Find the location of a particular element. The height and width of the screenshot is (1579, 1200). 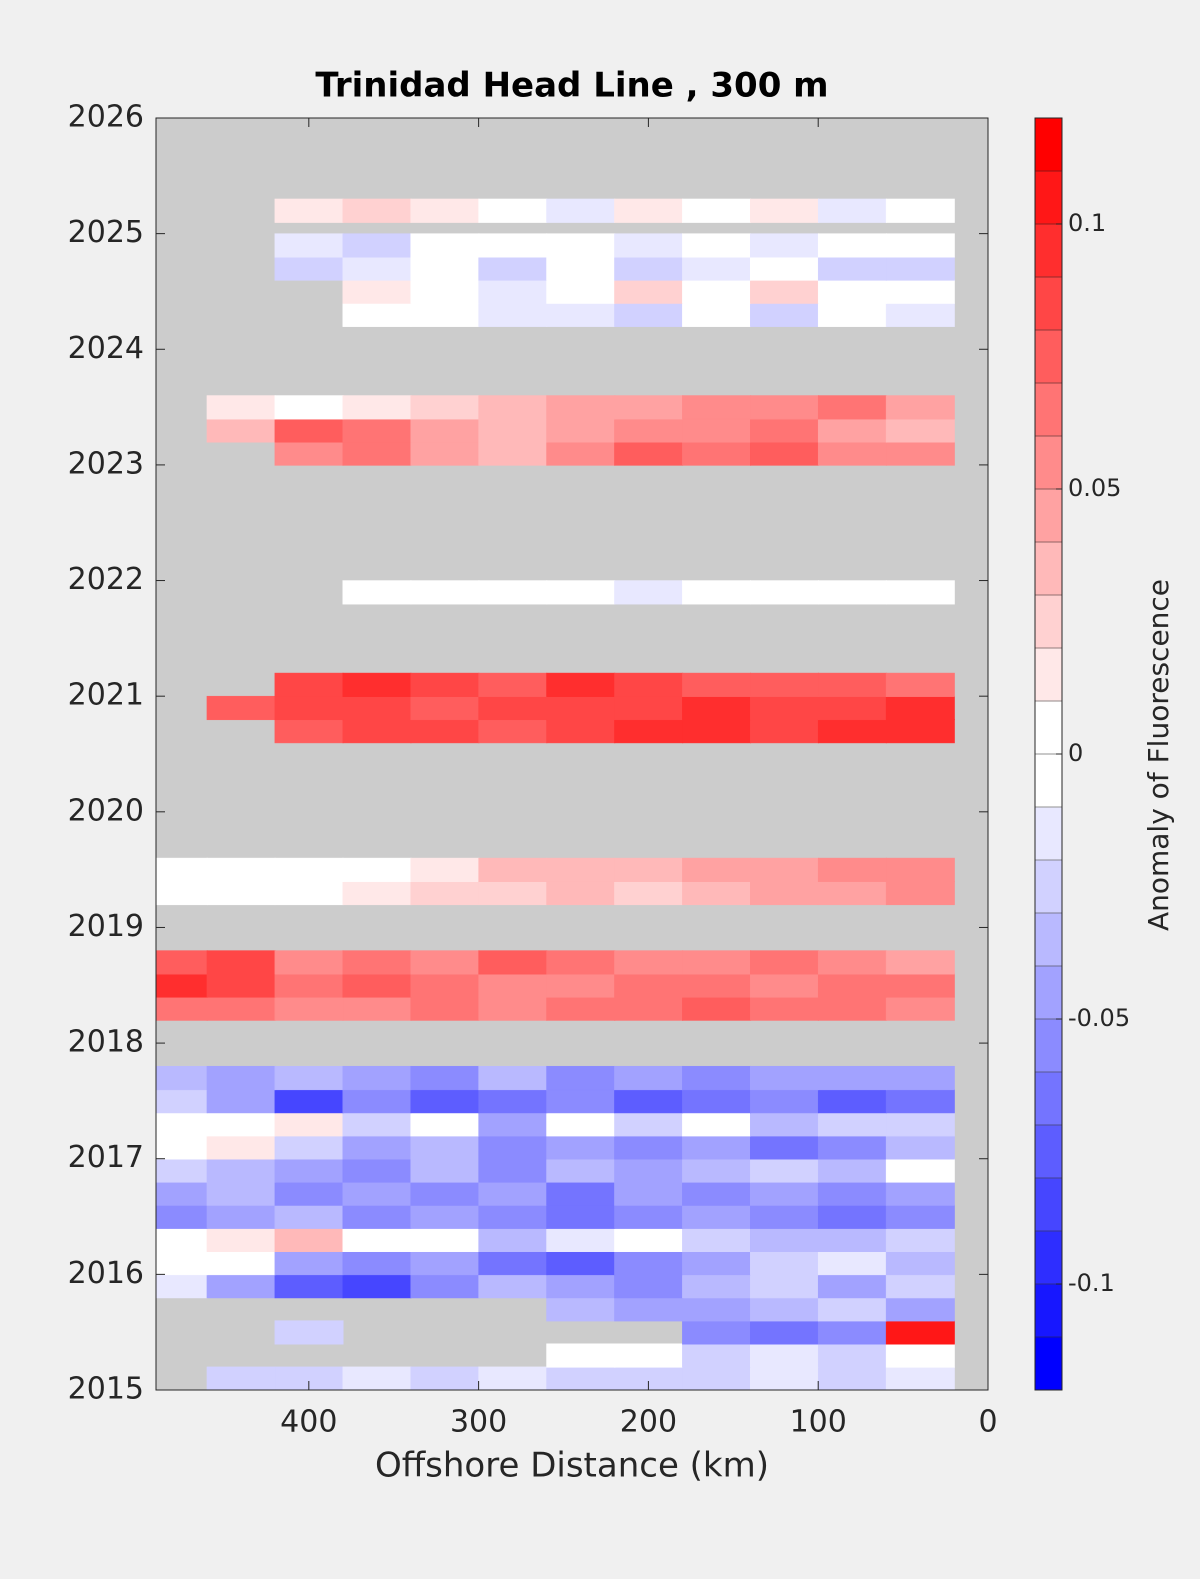

x-tick-label: 100 is located at coordinates (818, 1422).